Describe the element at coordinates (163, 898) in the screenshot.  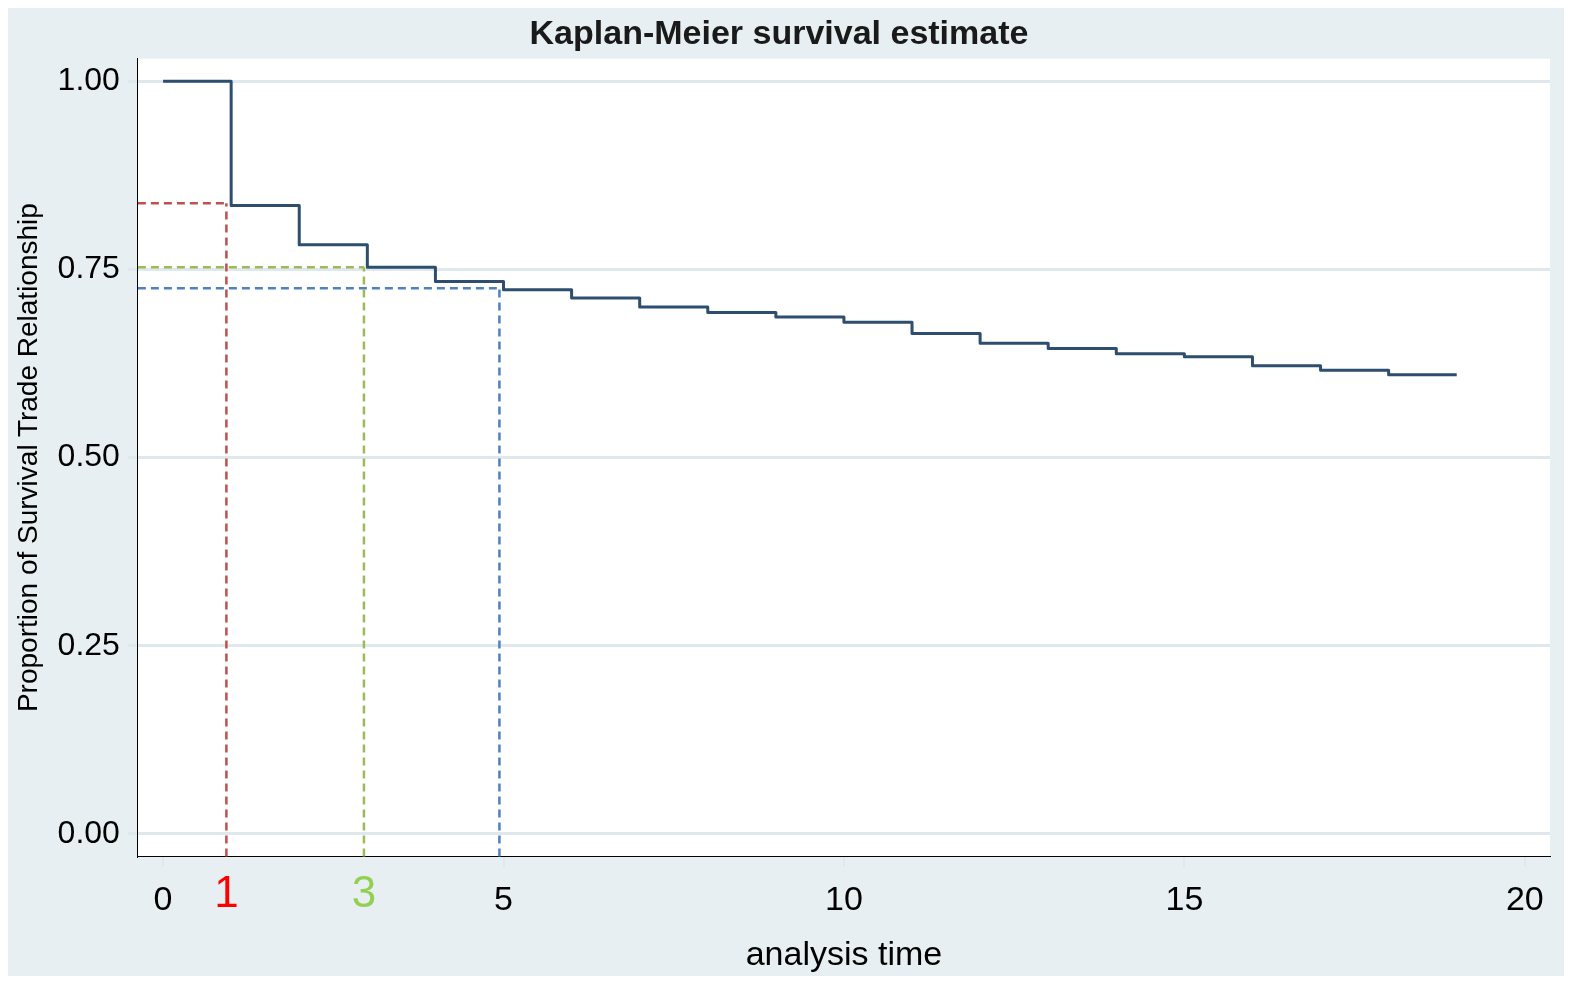
I see `x-tick-label: 0` at that location.